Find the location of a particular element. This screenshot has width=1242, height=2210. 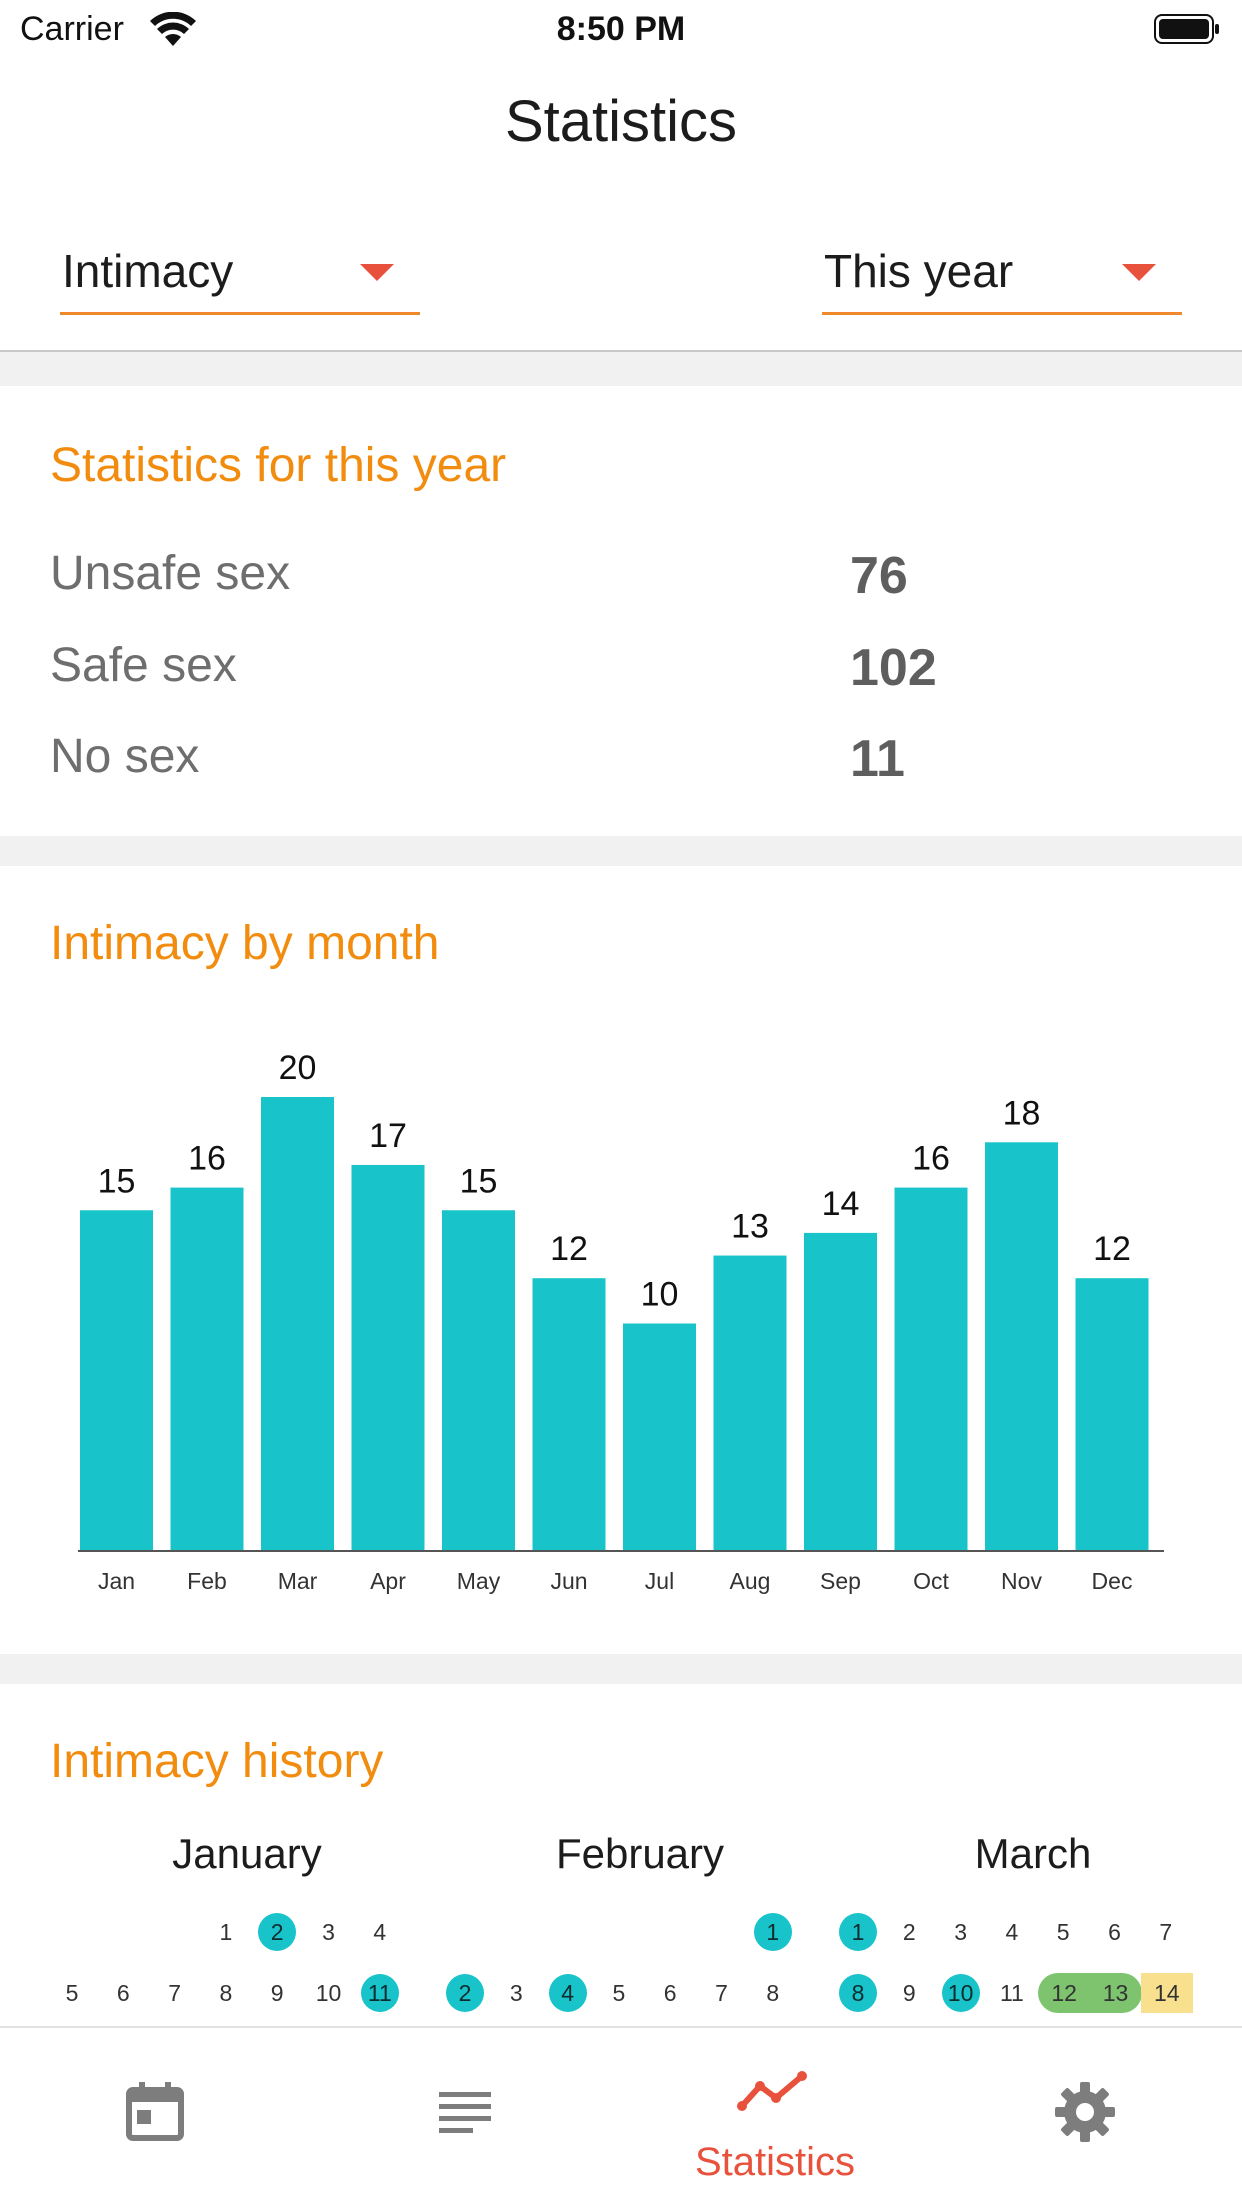

tab-calendar is located at coordinates (155, 2119).